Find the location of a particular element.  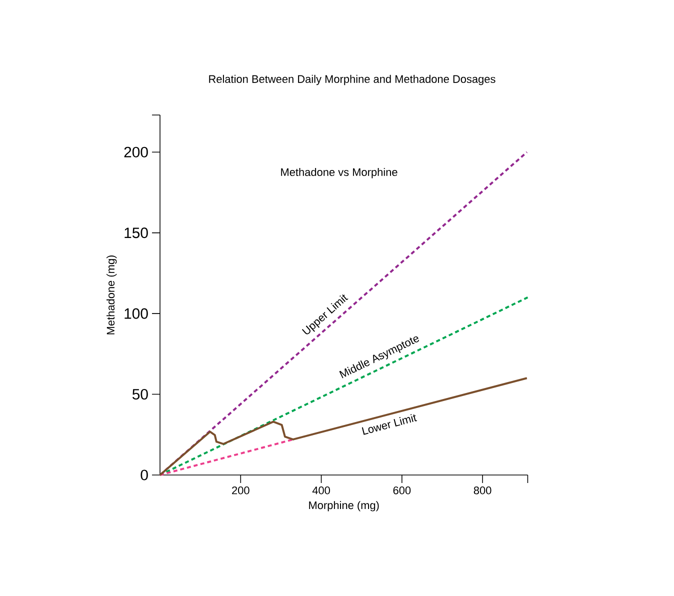

annotation: Methadone vs Morphine is located at coordinates (339, 173).